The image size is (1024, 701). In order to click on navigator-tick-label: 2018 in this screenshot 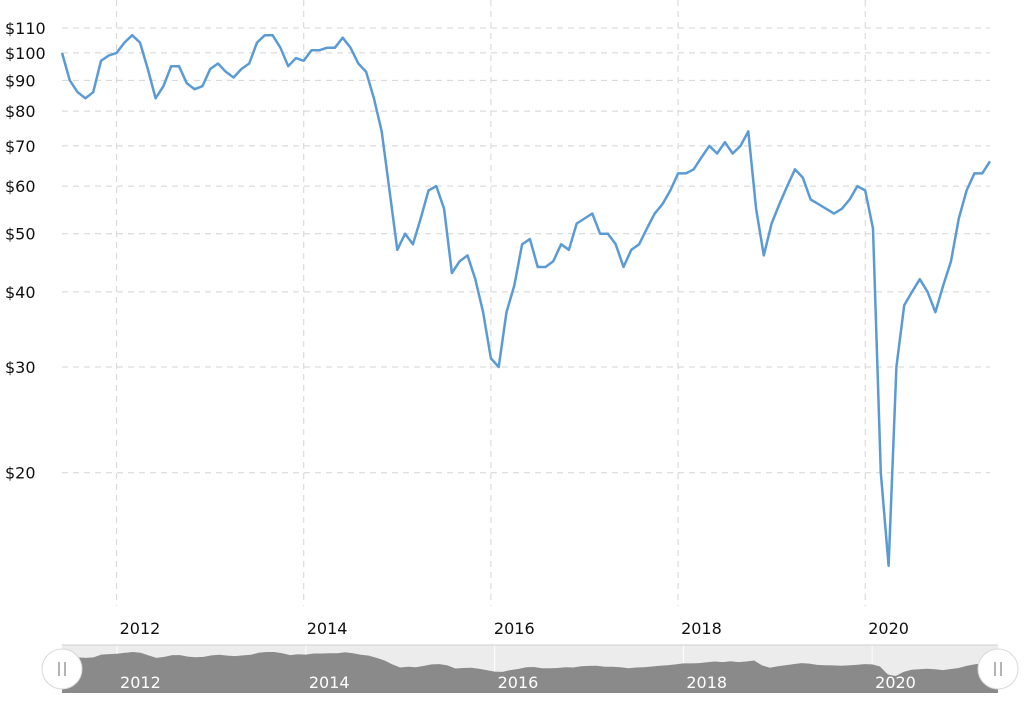, I will do `click(706, 682)`.